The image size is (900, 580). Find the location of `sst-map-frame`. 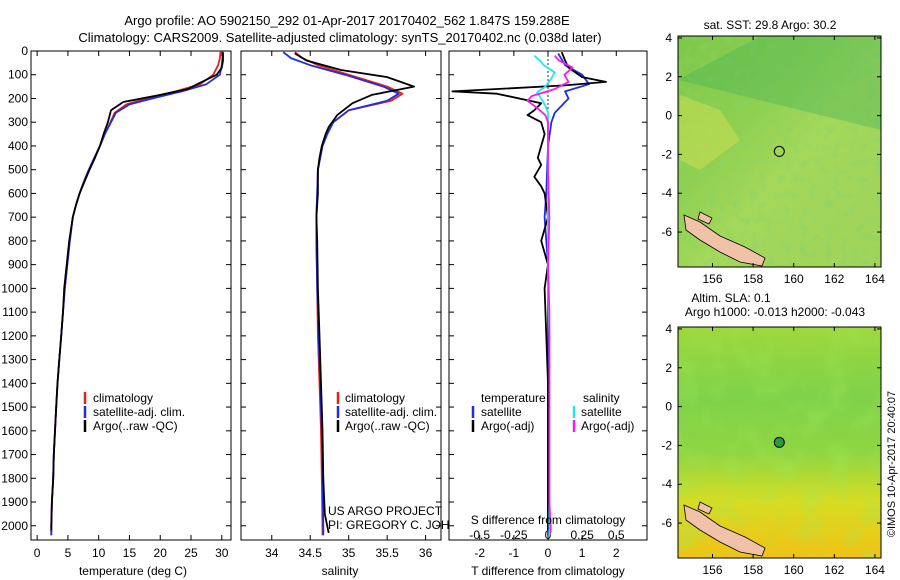

sst-map-frame is located at coordinates (779, 151).